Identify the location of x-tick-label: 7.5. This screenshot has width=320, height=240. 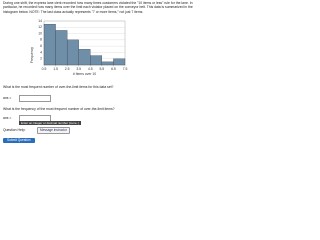
(125, 69).